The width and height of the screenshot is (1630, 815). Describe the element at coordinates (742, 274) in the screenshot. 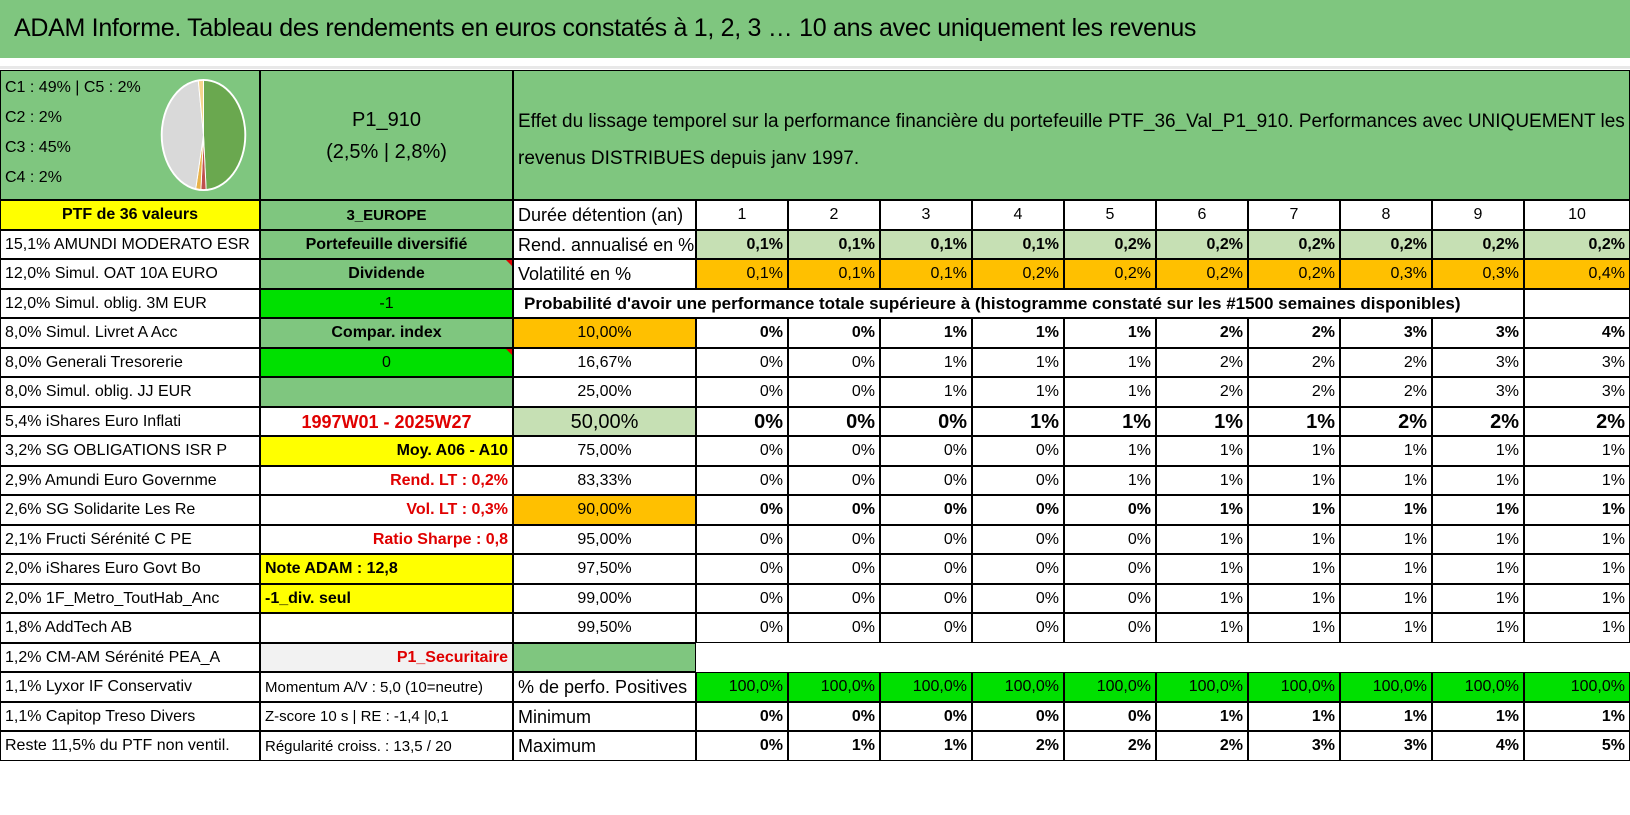

I see `volatility-row-value-1: 0,1%` at that location.